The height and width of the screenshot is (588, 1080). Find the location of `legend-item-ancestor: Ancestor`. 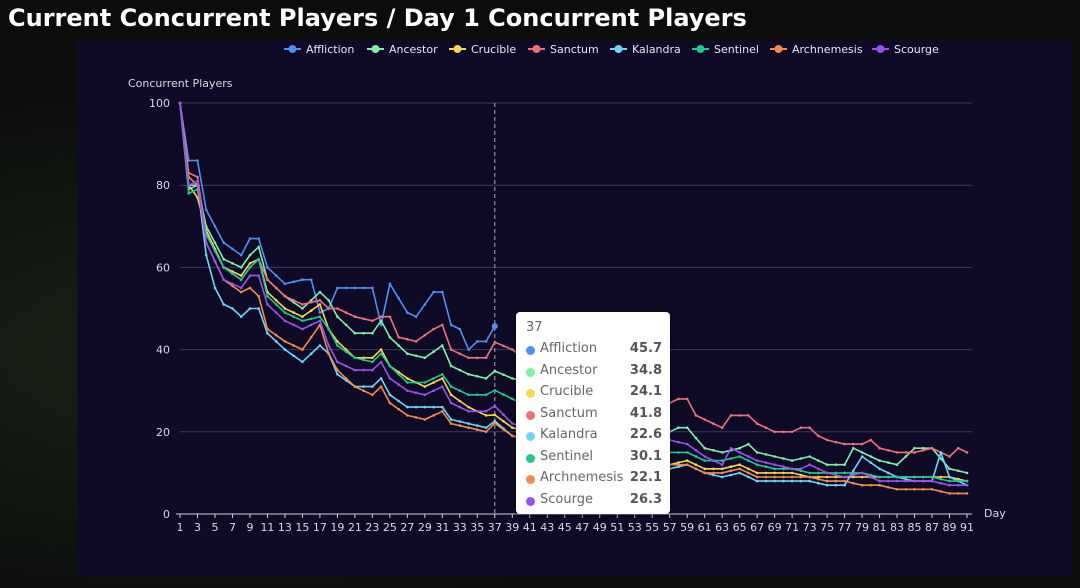

legend-item-ancestor: Ancestor is located at coordinates (402, 49).